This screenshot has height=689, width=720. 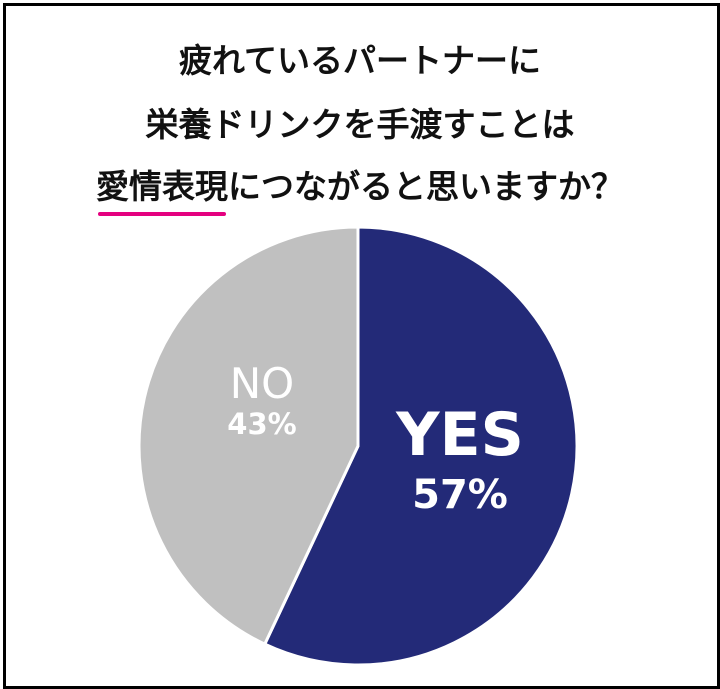 What do you see at coordinates (262, 383) in the screenshot?
I see `slice-label-no: NO` at bounding box center [262, 383].